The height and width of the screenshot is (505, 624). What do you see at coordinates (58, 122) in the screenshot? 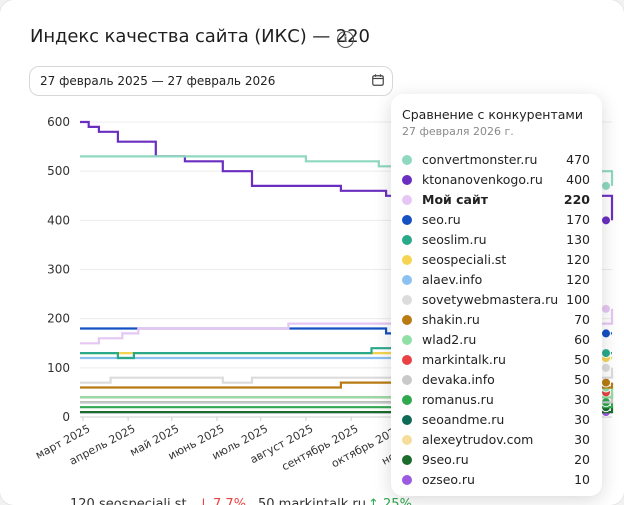
I see `y-tick-label: 600` at bounding box center [58, 122].